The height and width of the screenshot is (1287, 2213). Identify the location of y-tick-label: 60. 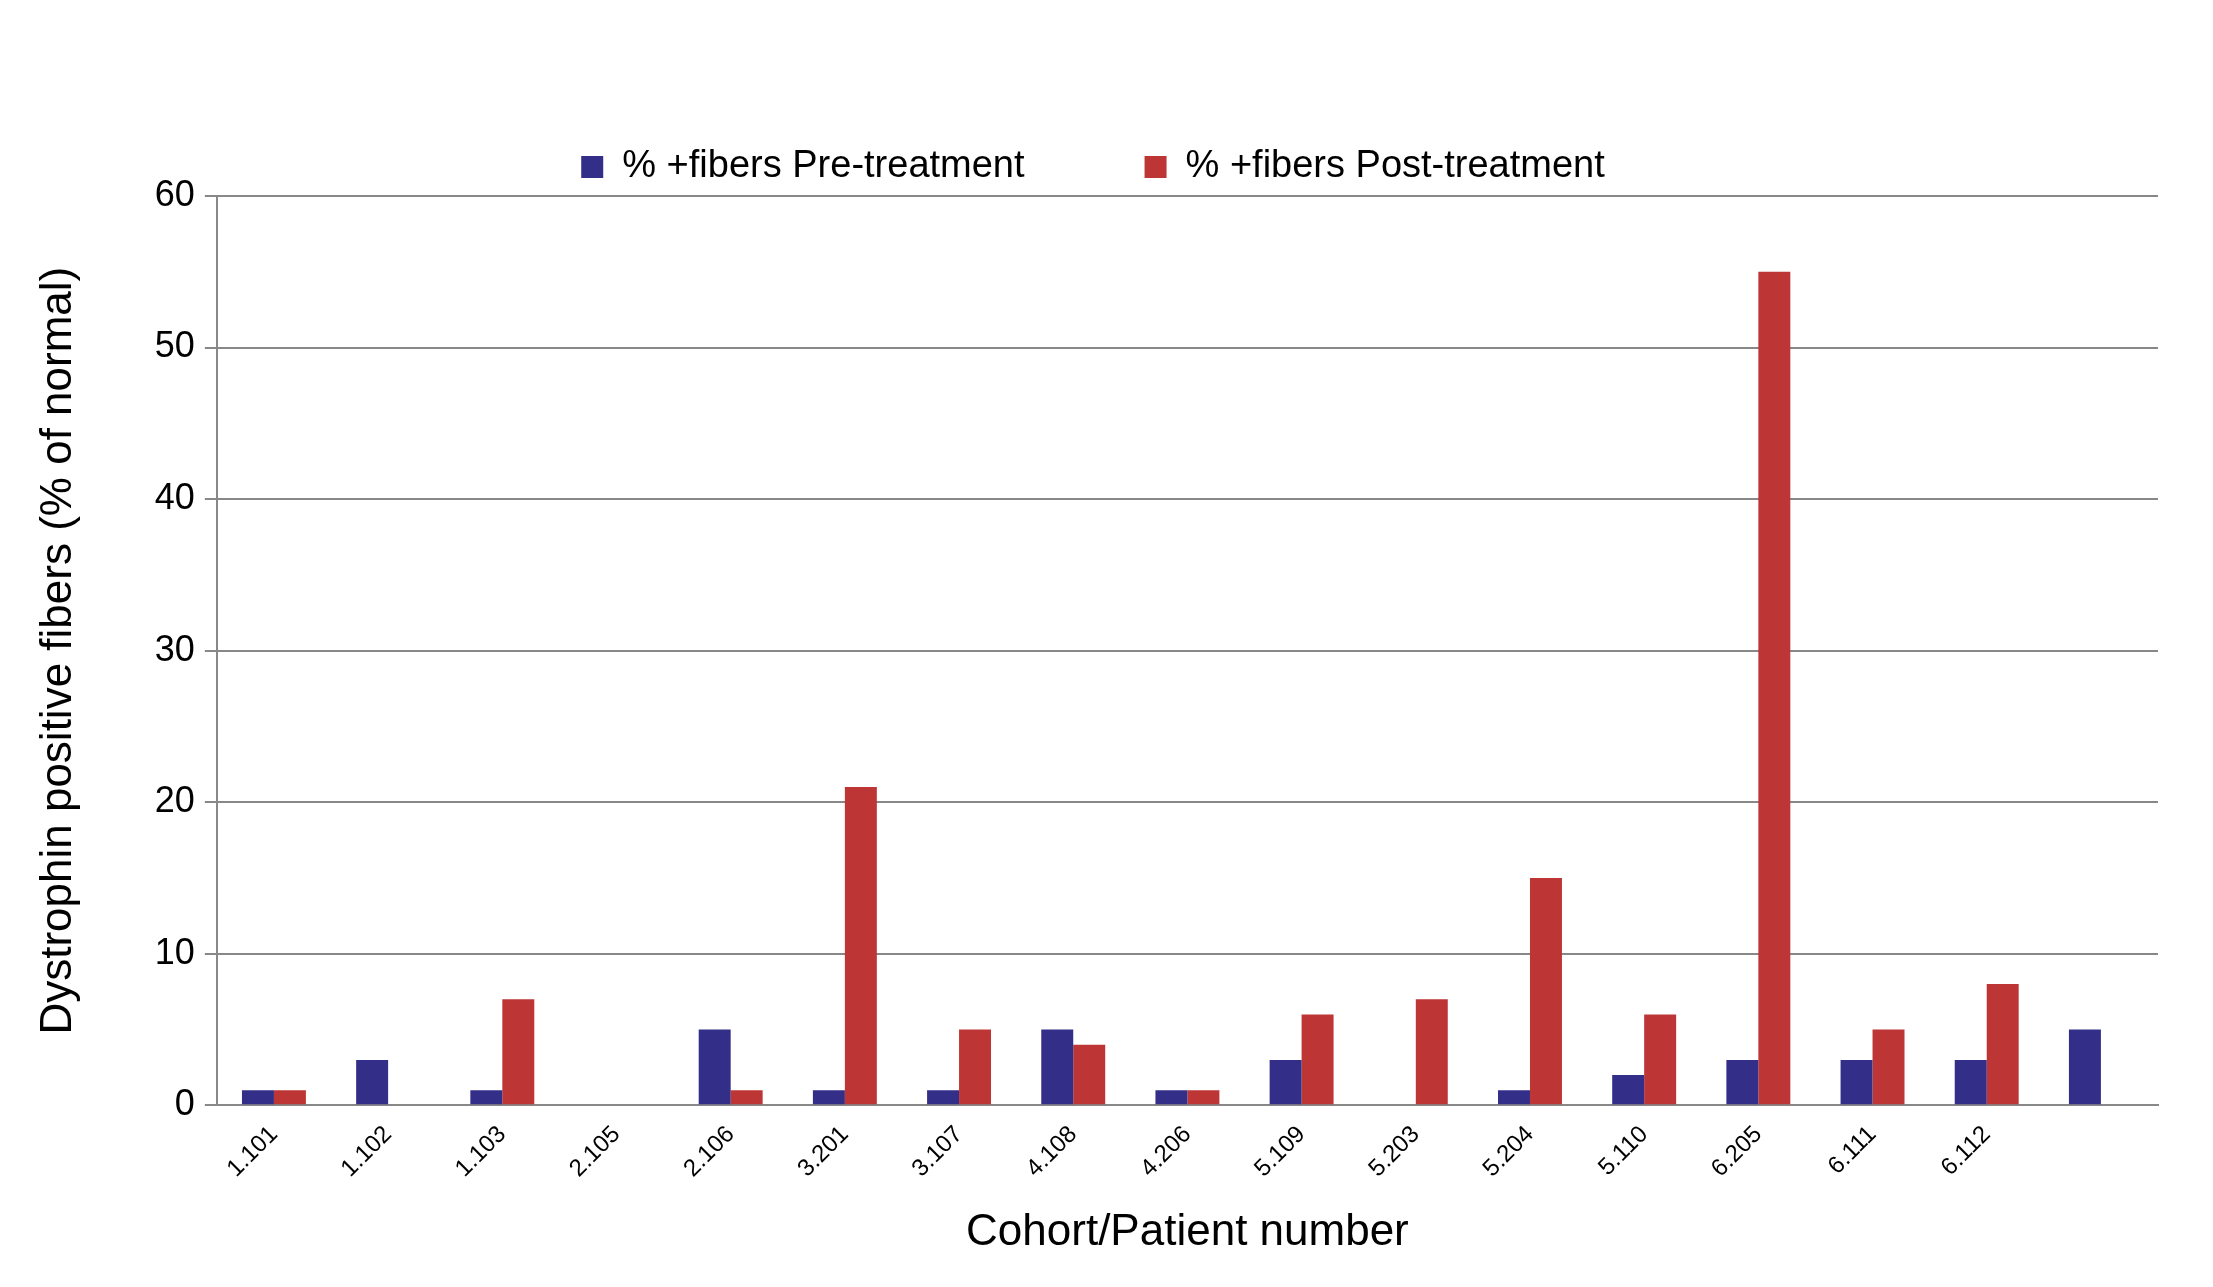
(174, 193).